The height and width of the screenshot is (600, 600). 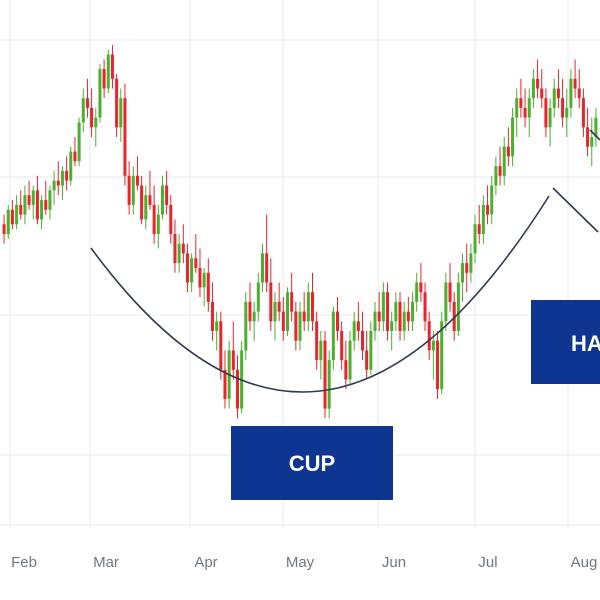 What do you see at coordinates (584, 562) in the screenshot?
I see `x-tick-label: Aug` at bounding box center [584, 562].